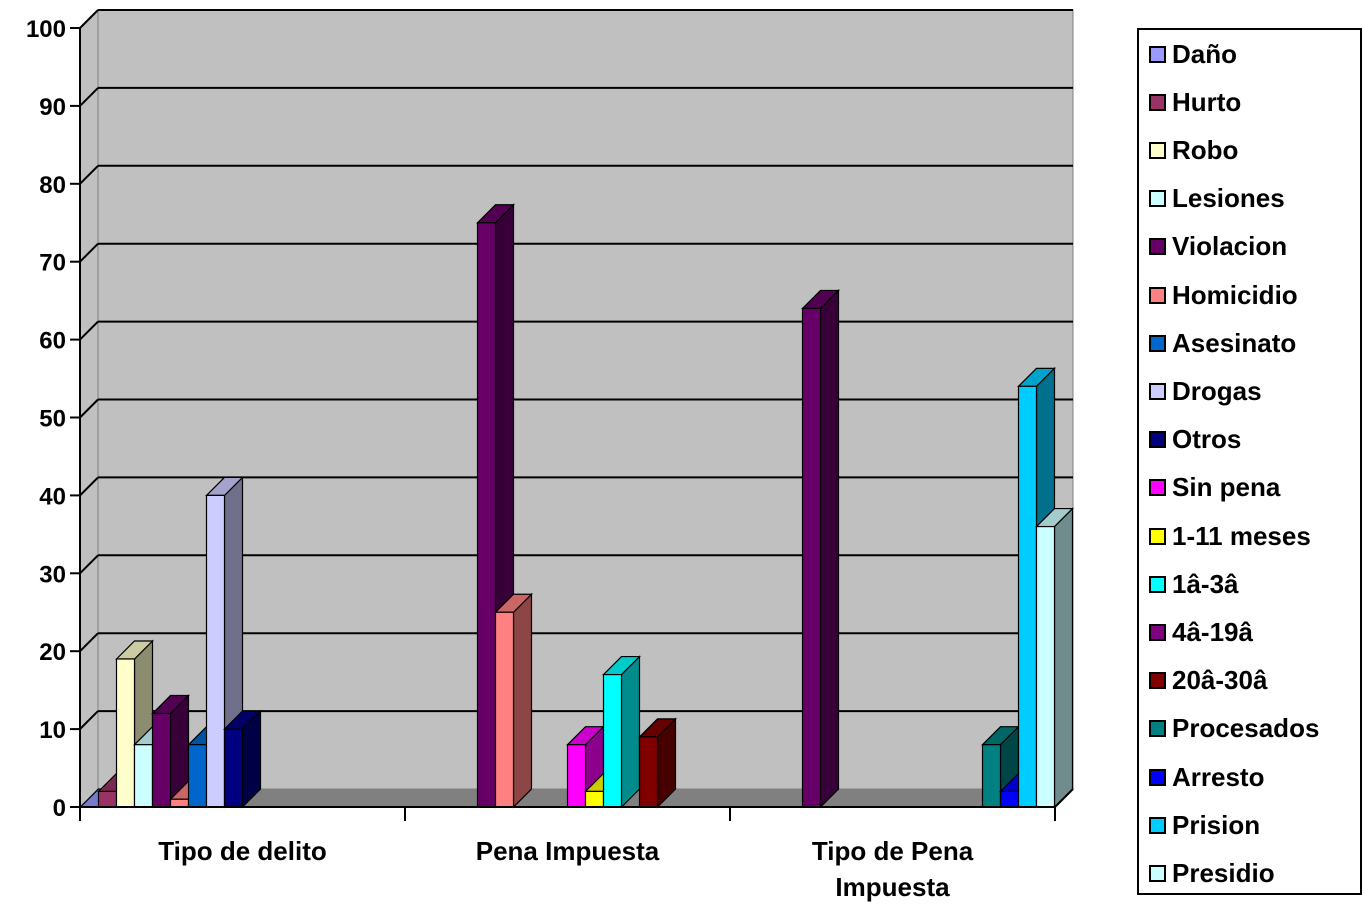 This screenshot has width=1364, height=907. I want to click on legend-item: Robo, so click(1193, 150).